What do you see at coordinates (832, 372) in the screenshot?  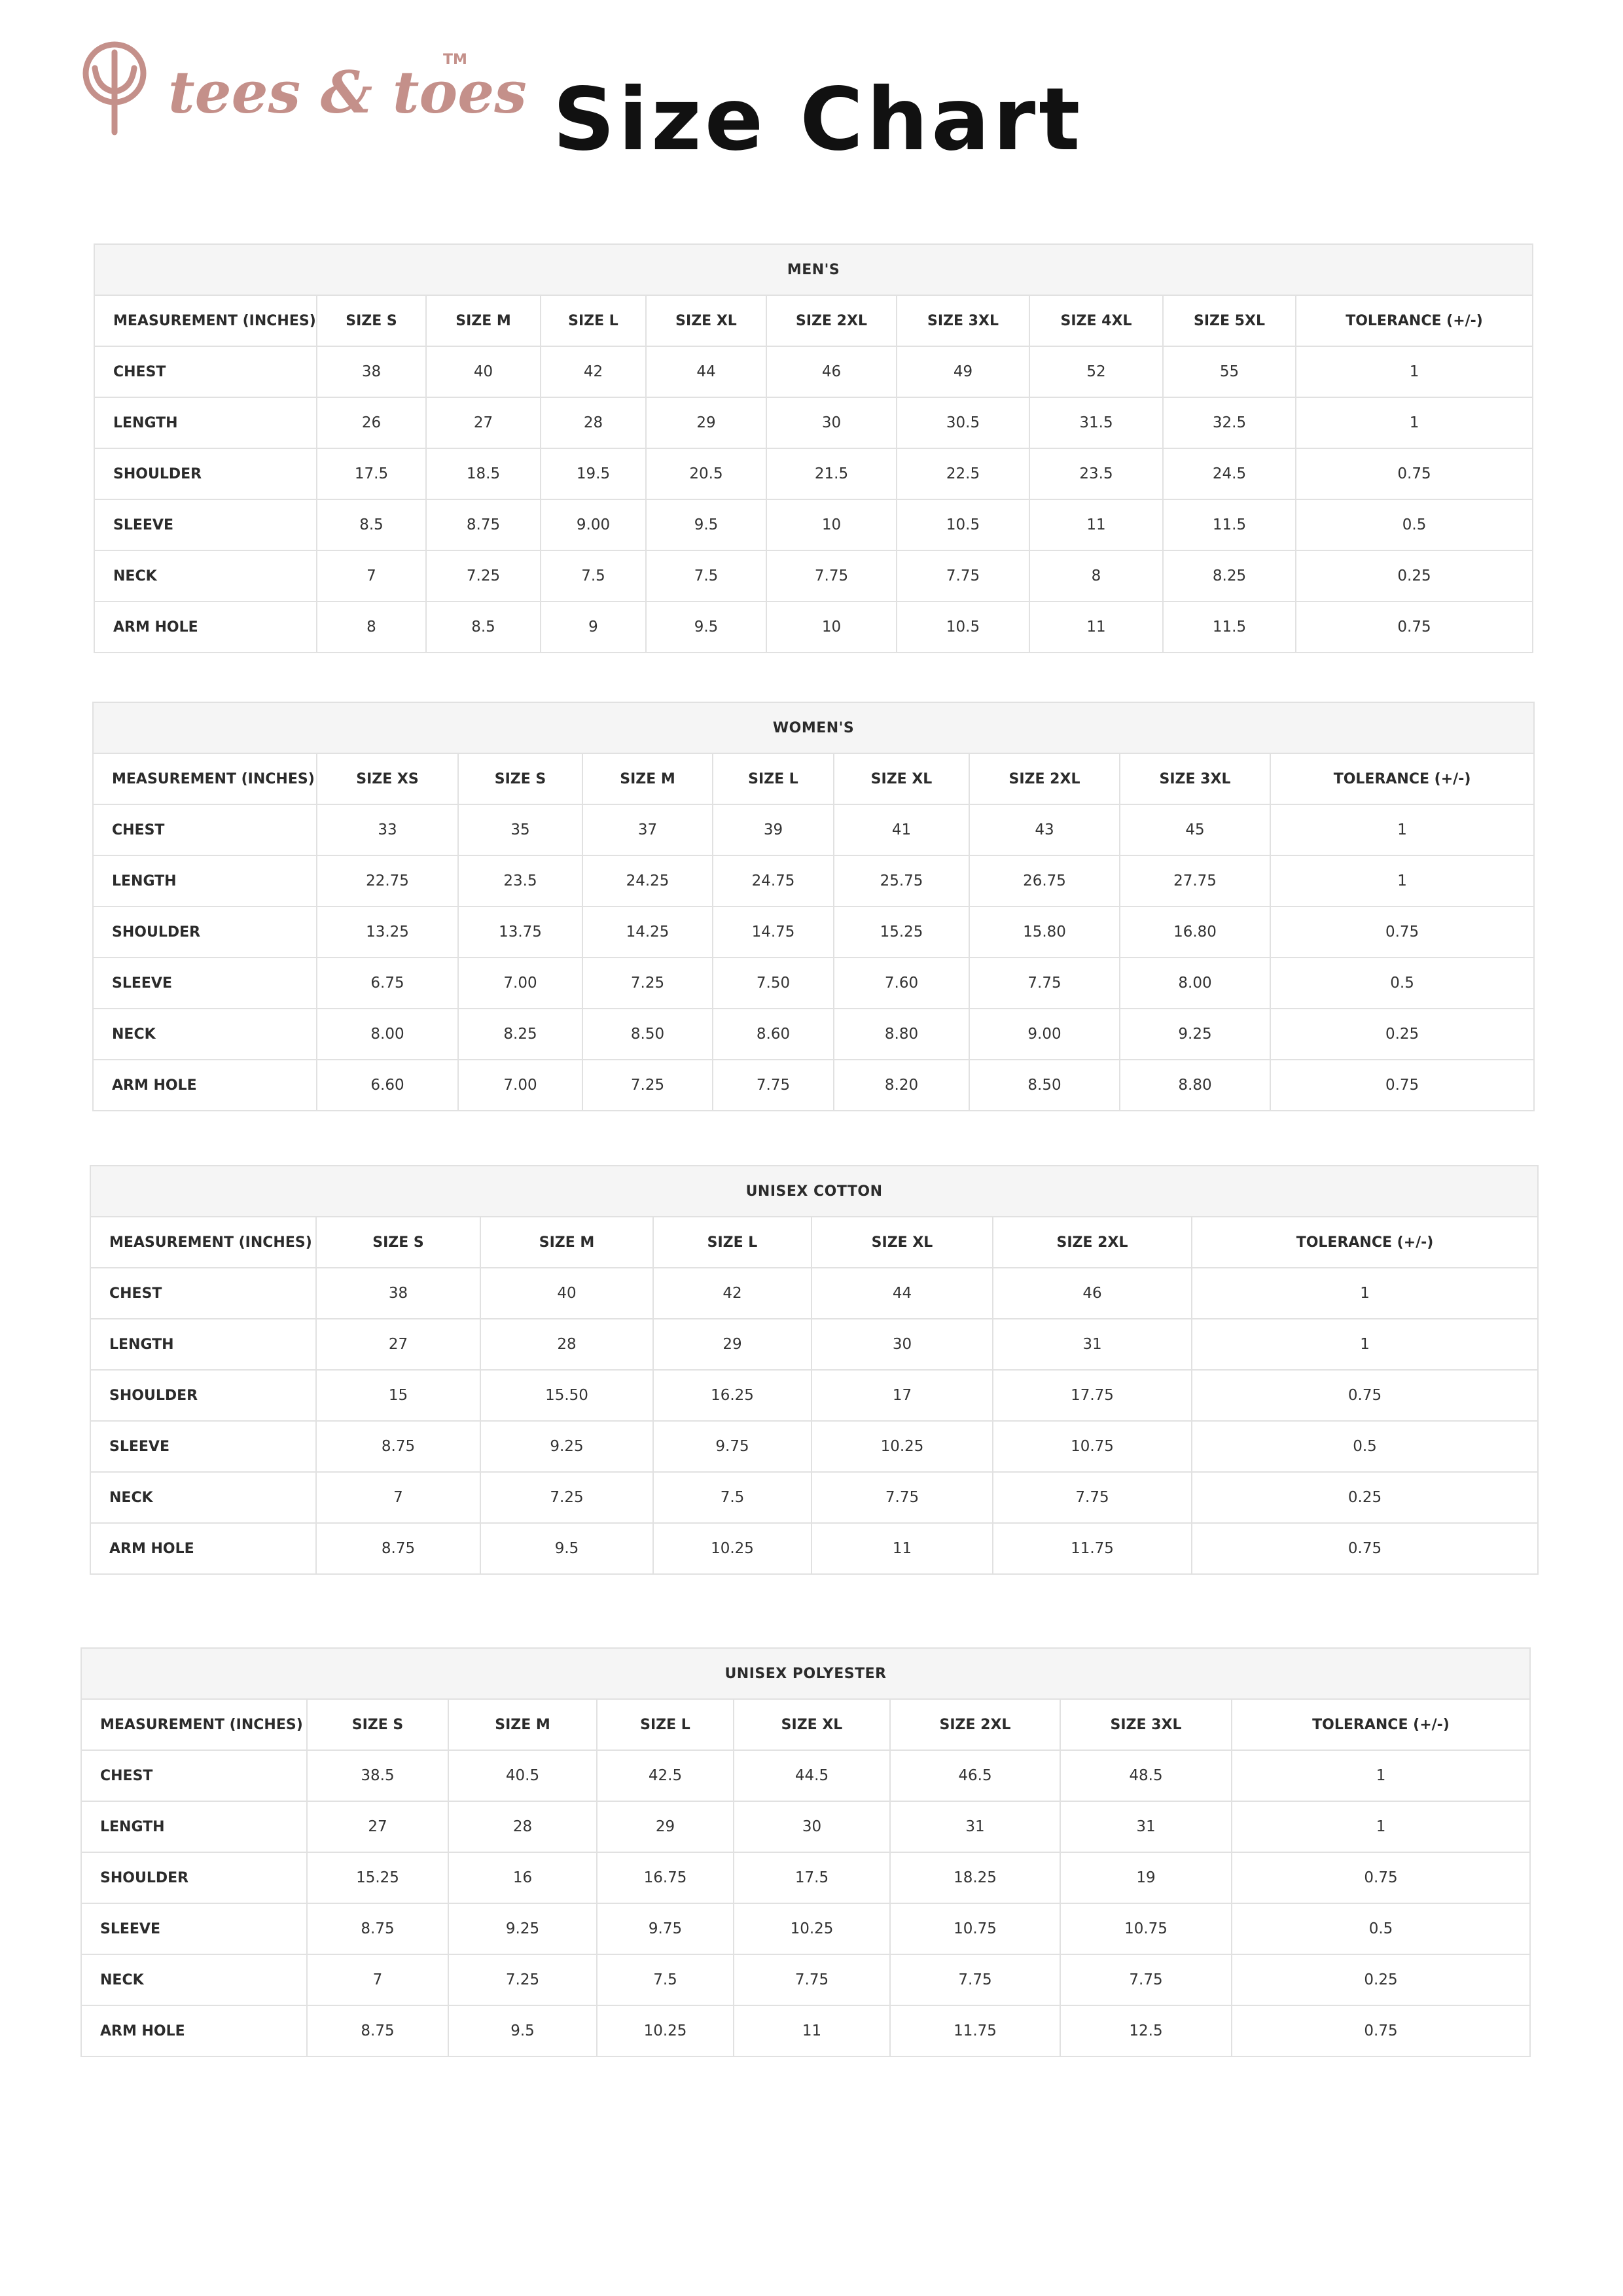 I see `size-value-cell: 46` at bounding box center [832, 372].